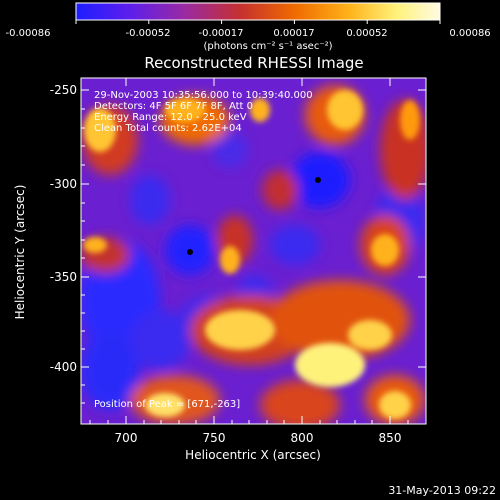  What do you see at coordinates (214, 438) in the screenshot?
I see `x-tick-label: 750` at bounding box center [214, 438].